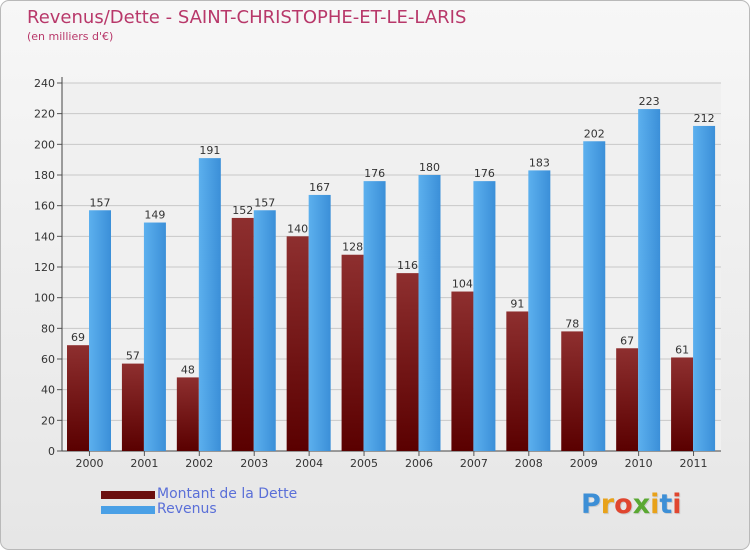  Describe the element at coordinates (48, 390) in the screenshot. I see `y-tick-label: 40` at that location.